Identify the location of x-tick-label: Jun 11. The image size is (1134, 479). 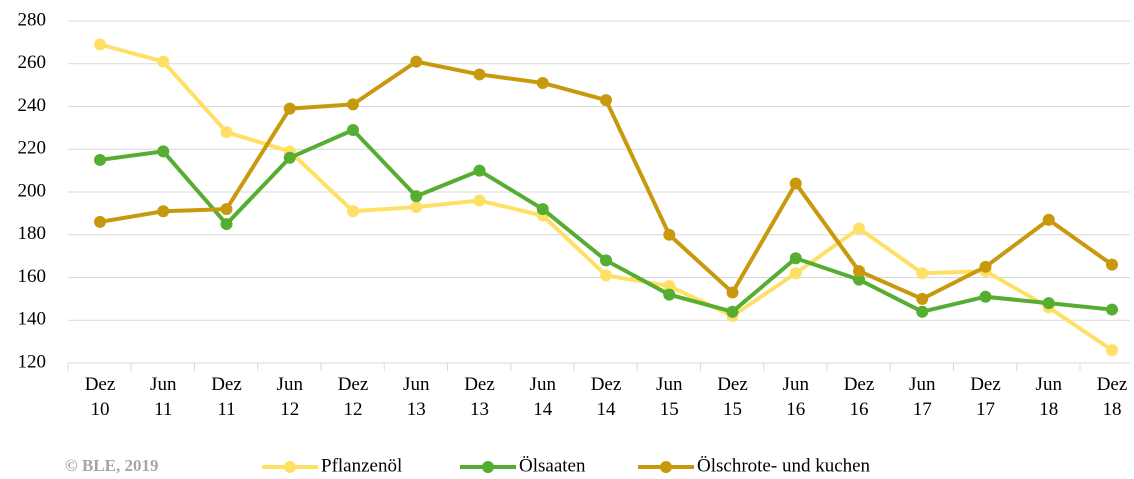
(163, 397).